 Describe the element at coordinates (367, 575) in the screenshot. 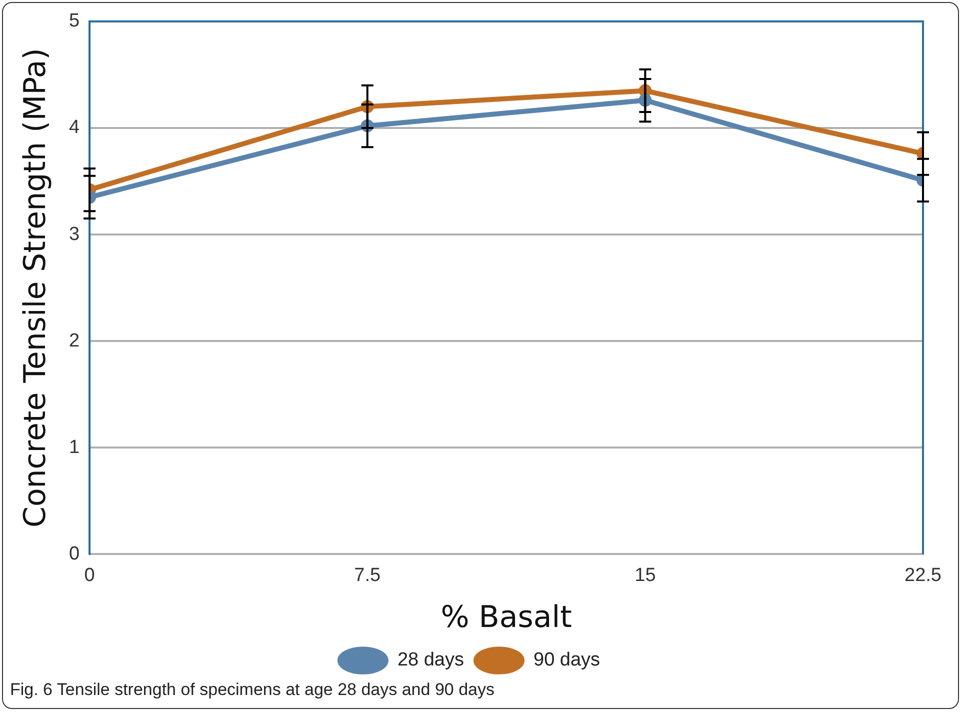

I see `x-tick-label: 7.5` at that location.